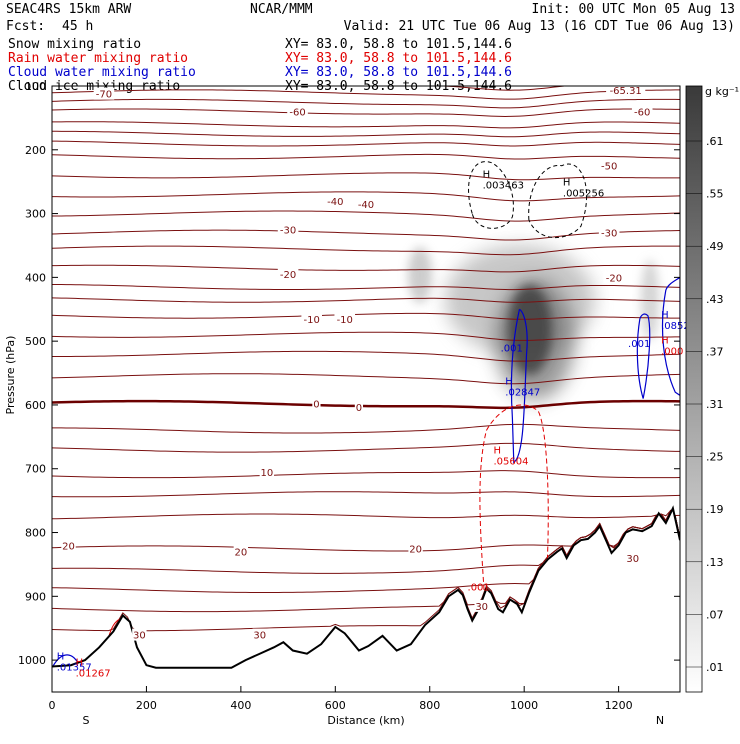 This screenshot has width=740, height=744. Describe the element at coordinates (398, 44) in the screenshot. I see `field-xy-snow: XY= 83.0, 58.8 to 101.5,144.6` at that location.